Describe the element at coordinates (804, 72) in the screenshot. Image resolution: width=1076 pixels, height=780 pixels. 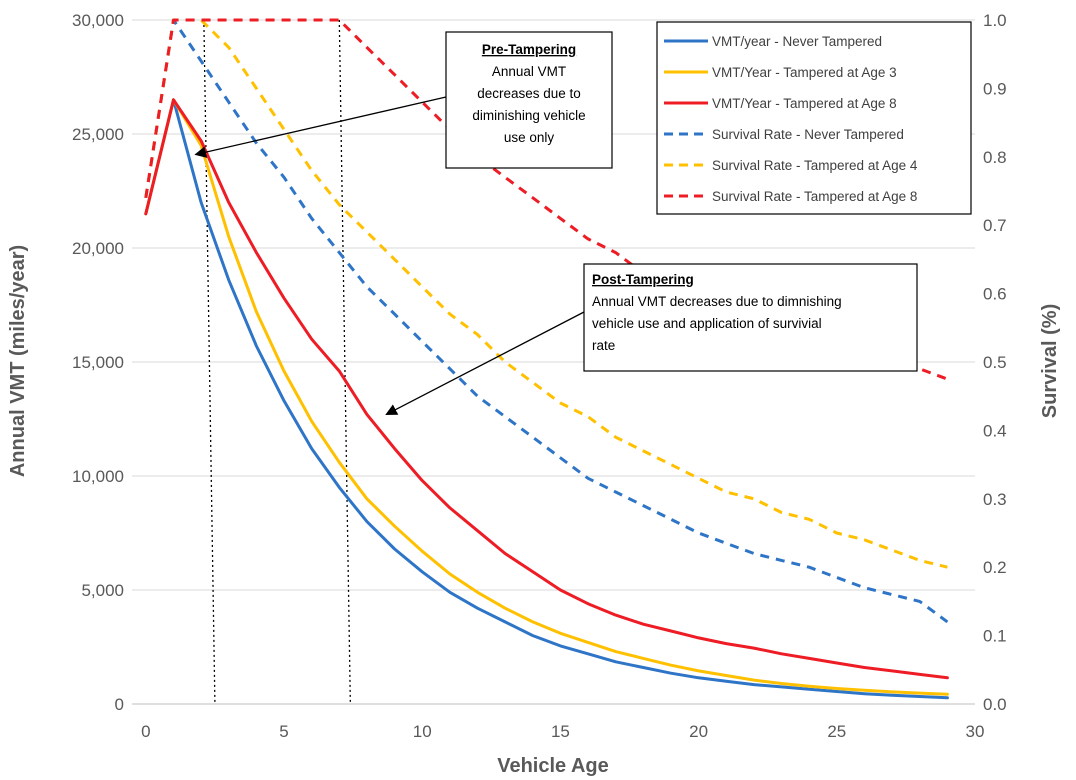
I see `legend-label: VMT/Year - Tampered at Age 3` at that location.